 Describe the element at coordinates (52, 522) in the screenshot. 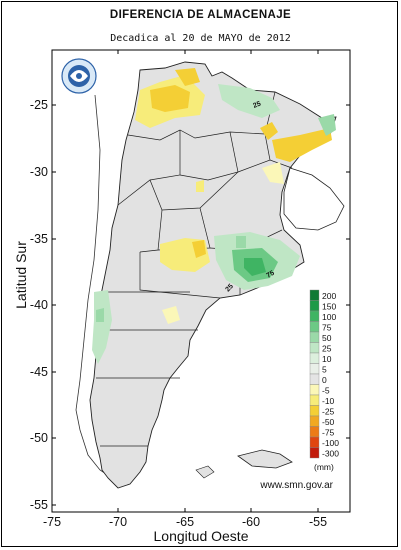

I see `x-tick-label: -75` at that location.